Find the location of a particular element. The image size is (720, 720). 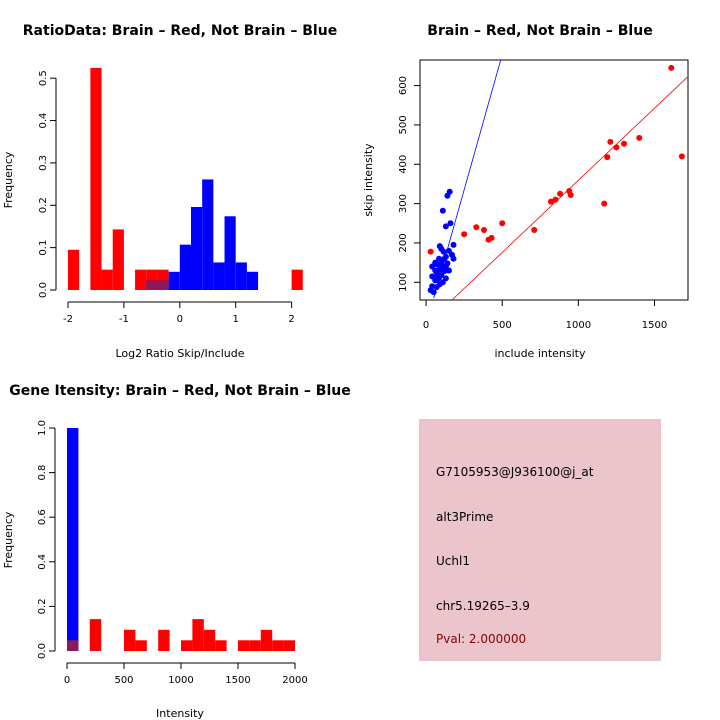

intensity-y-tick-label: 0.0 is located at coordinates (42, 651).